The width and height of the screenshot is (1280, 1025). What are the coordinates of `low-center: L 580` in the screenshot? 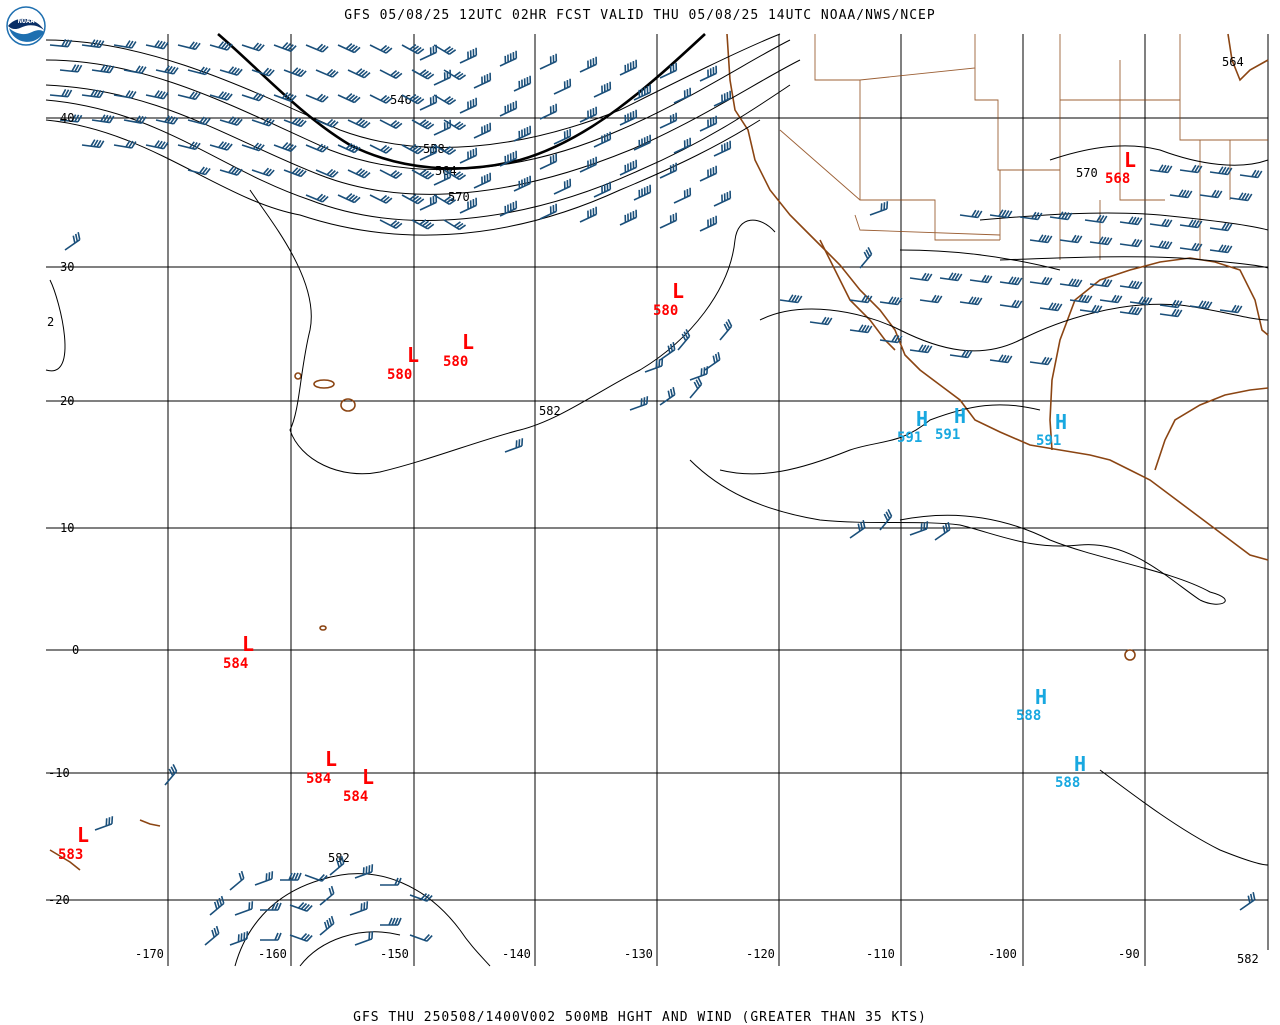 It's located at (403, 363).